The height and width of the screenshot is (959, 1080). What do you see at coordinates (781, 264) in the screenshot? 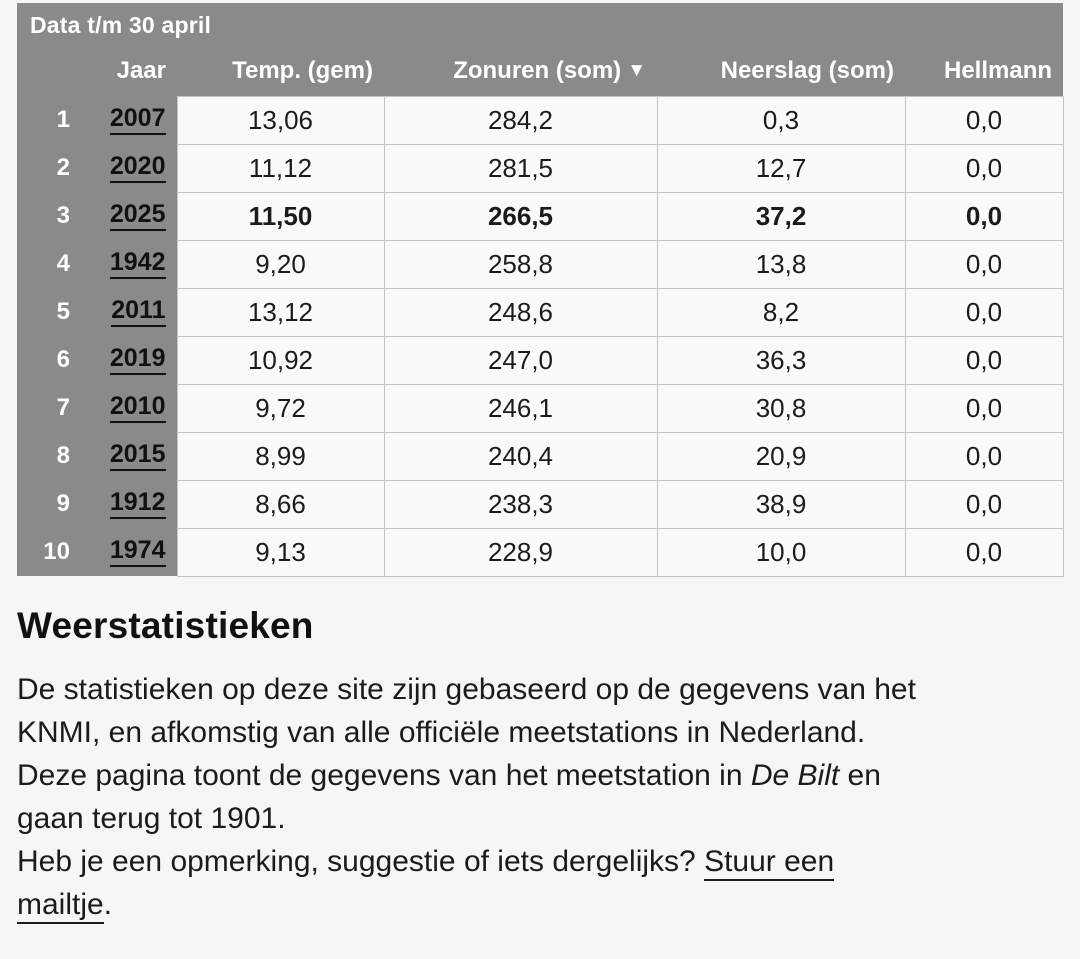
I see `cell-neerslag: 13,8` at bounding box center [781, 264].